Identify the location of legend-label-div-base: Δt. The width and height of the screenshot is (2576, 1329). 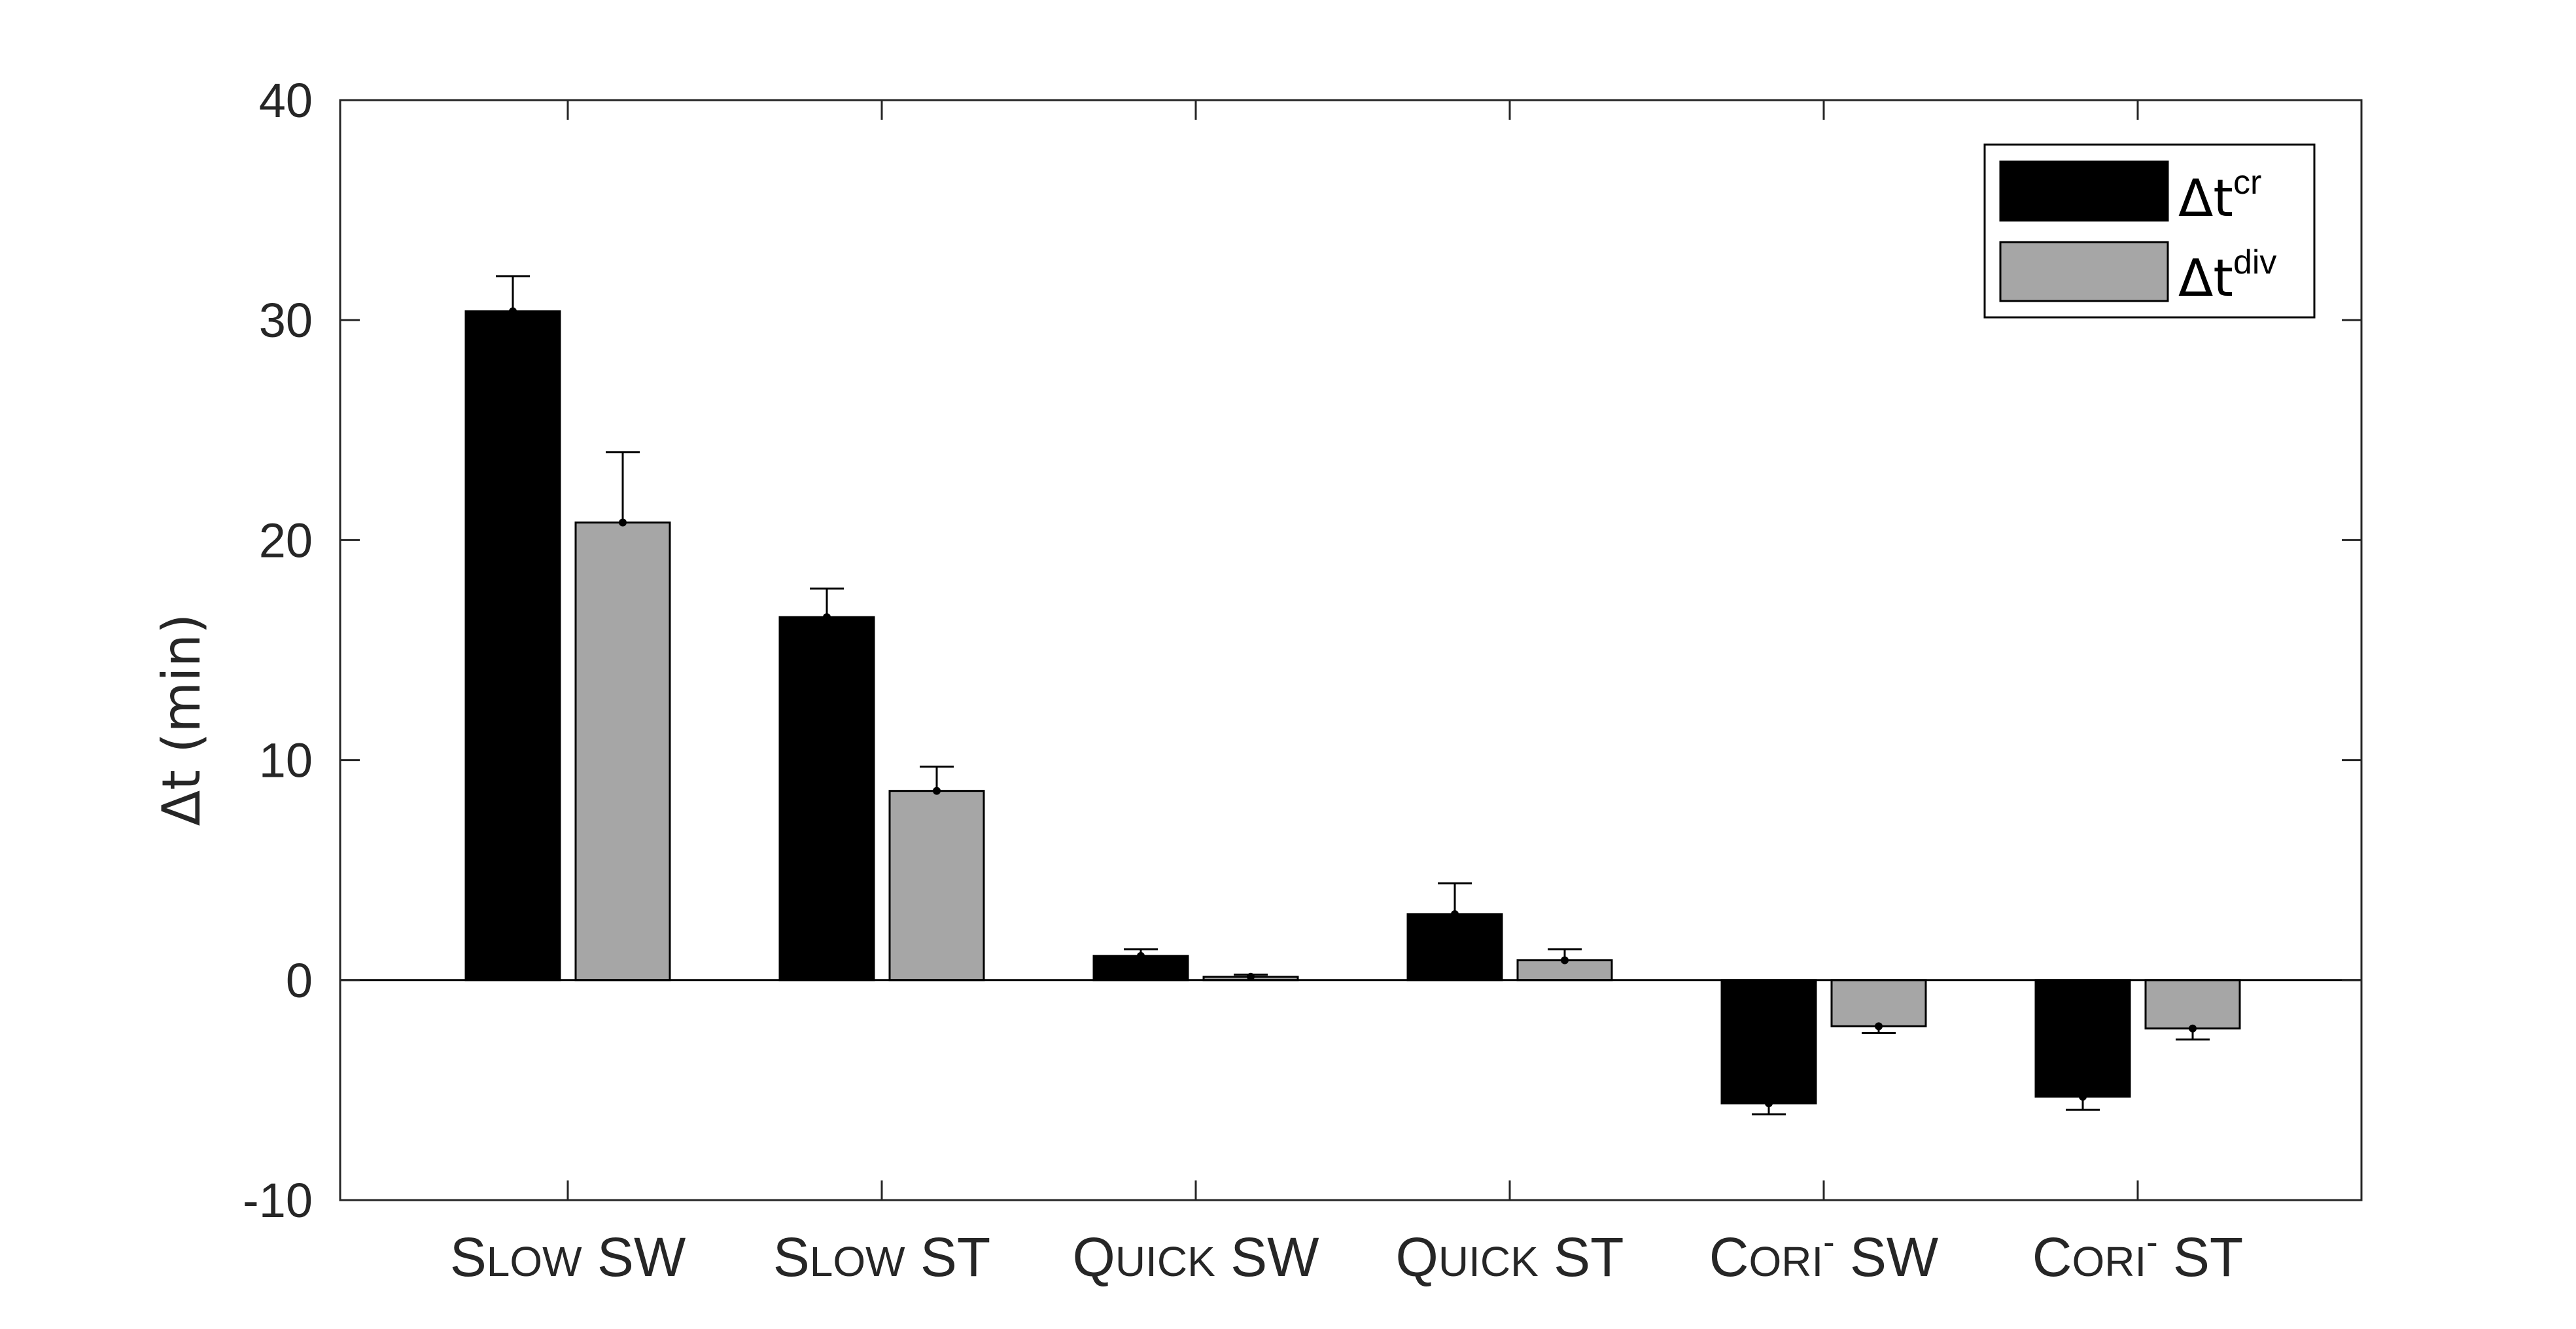
(2205, 278).